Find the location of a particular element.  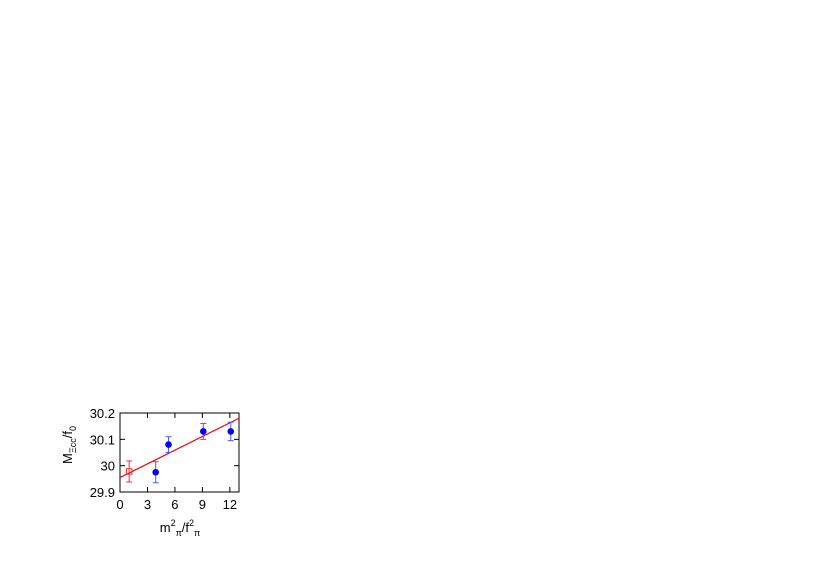

x-label-sup1: 2 is located at coordinates (173, 523).